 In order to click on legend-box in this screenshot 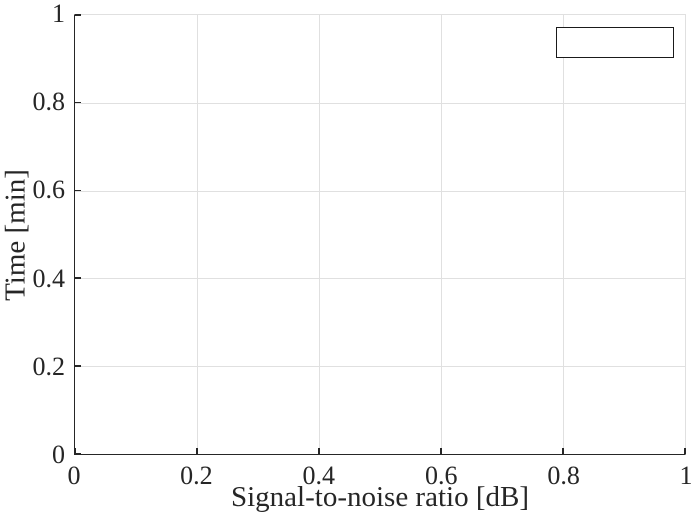, I will do `click(615, 42)`.